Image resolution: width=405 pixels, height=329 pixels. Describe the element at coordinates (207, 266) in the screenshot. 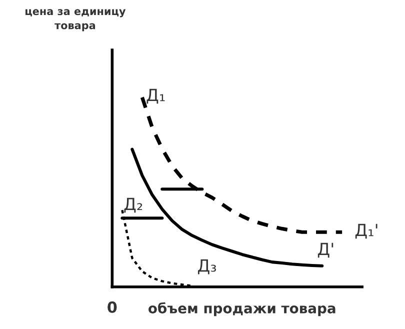

I see `annotation: Д₃` at that location.